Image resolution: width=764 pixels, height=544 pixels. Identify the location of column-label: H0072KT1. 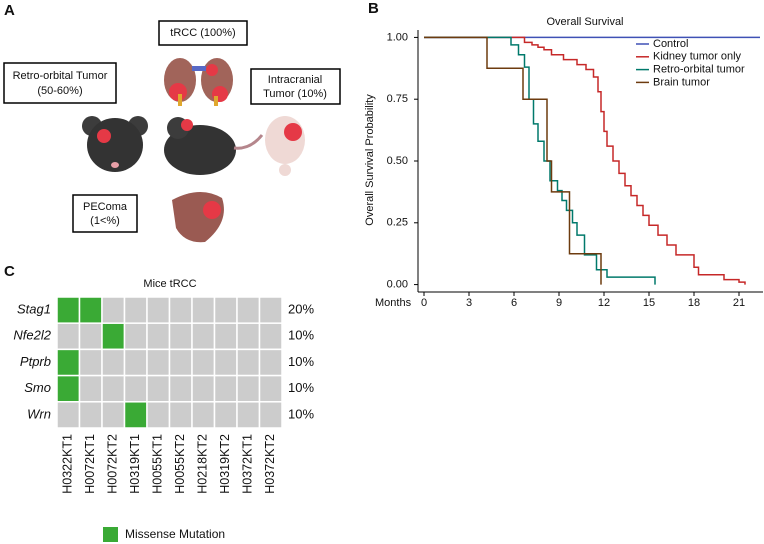
(90, 464).